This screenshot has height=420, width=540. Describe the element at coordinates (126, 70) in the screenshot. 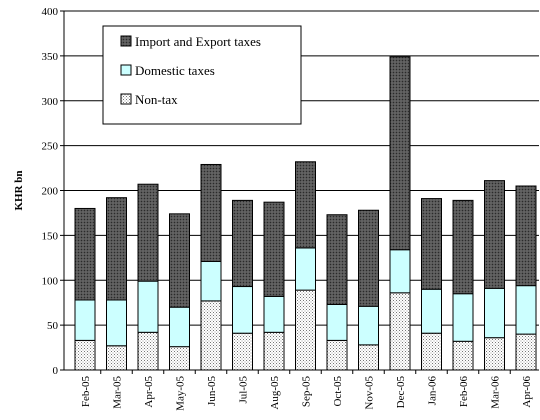

I see `legend-swatch-domestic-taxes` at that location.